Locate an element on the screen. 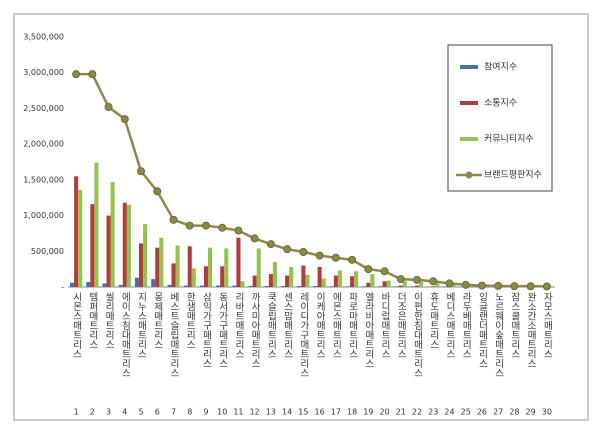 This screenshot has width=600, height=431. rank-label: 16 is located at coordinates (320, 412).